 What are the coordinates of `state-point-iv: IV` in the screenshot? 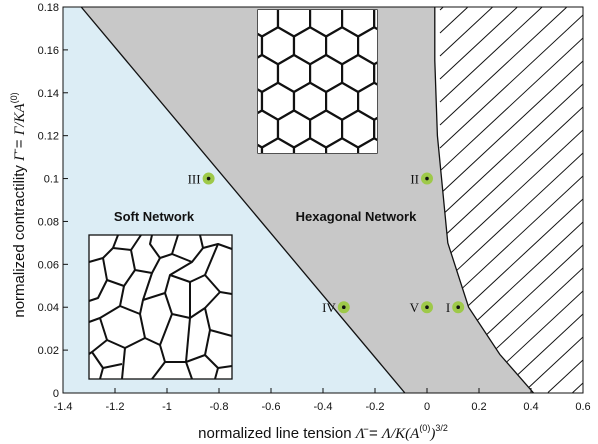 It's located at (336, 307).